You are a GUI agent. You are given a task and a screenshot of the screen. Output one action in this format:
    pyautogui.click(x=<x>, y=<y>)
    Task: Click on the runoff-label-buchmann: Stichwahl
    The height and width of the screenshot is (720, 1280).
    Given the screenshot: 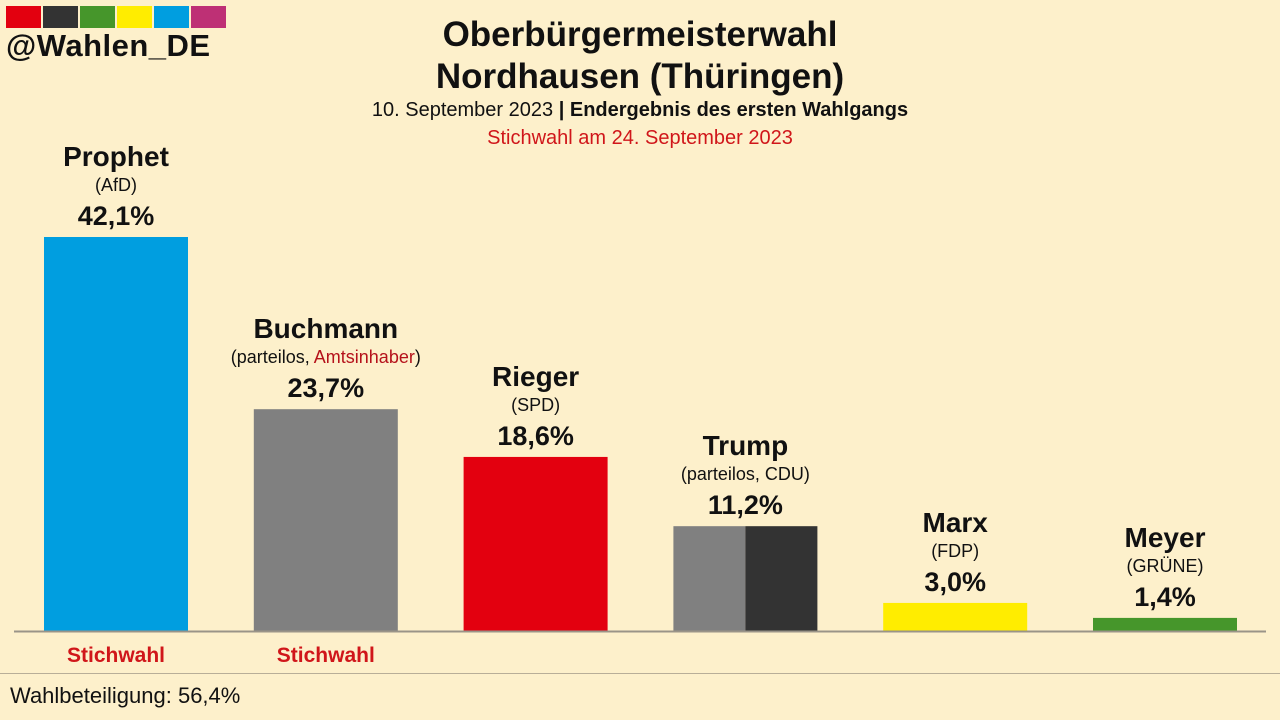 What is the action you would take?
    pyautogui.click(x=326, y=655)
    